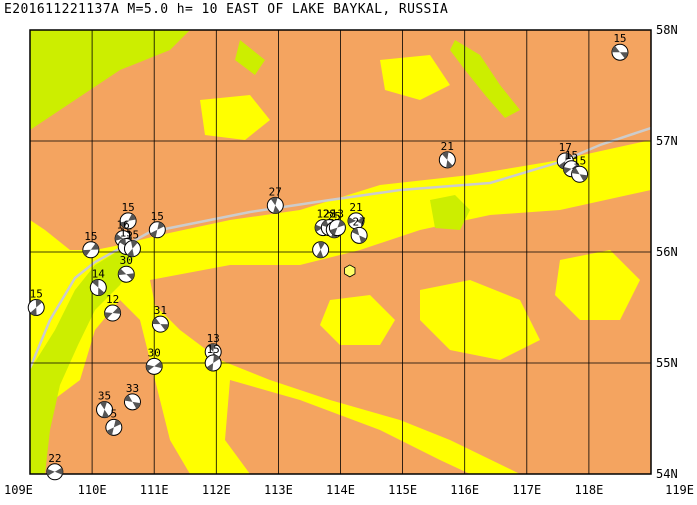 The height and width of the screenshot is (505, 697). What do you see at coordinates (98, 282) in the screenshot?
I see `focal-mechanism-beachball: 14` at bounding box center [98, 282].